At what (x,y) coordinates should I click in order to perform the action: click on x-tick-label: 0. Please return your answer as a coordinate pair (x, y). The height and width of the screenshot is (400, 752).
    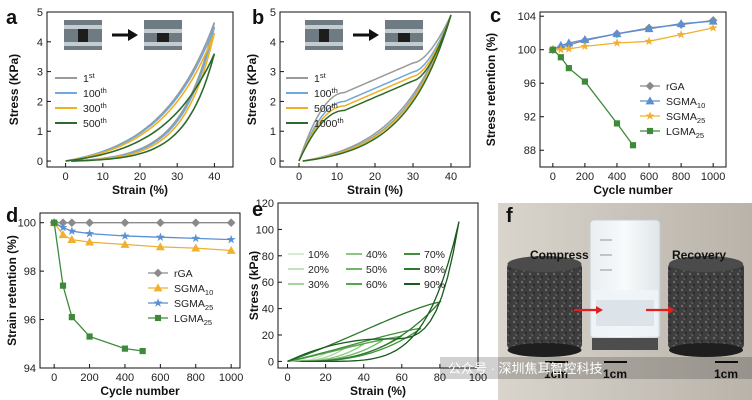
    Looking at the image, I should click on (54, 378).